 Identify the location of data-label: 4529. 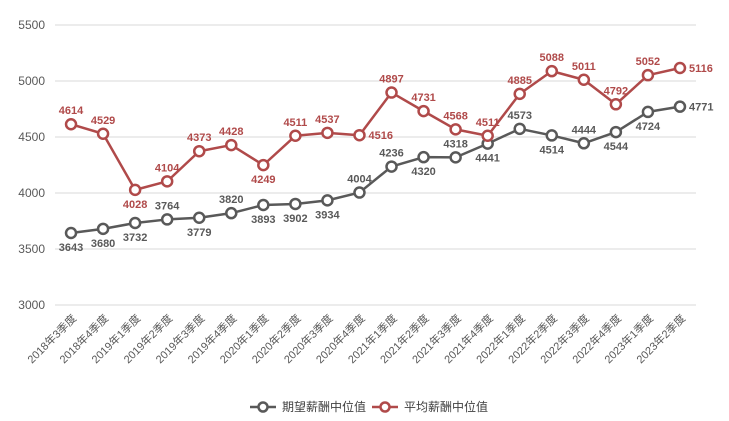
(103, 121).